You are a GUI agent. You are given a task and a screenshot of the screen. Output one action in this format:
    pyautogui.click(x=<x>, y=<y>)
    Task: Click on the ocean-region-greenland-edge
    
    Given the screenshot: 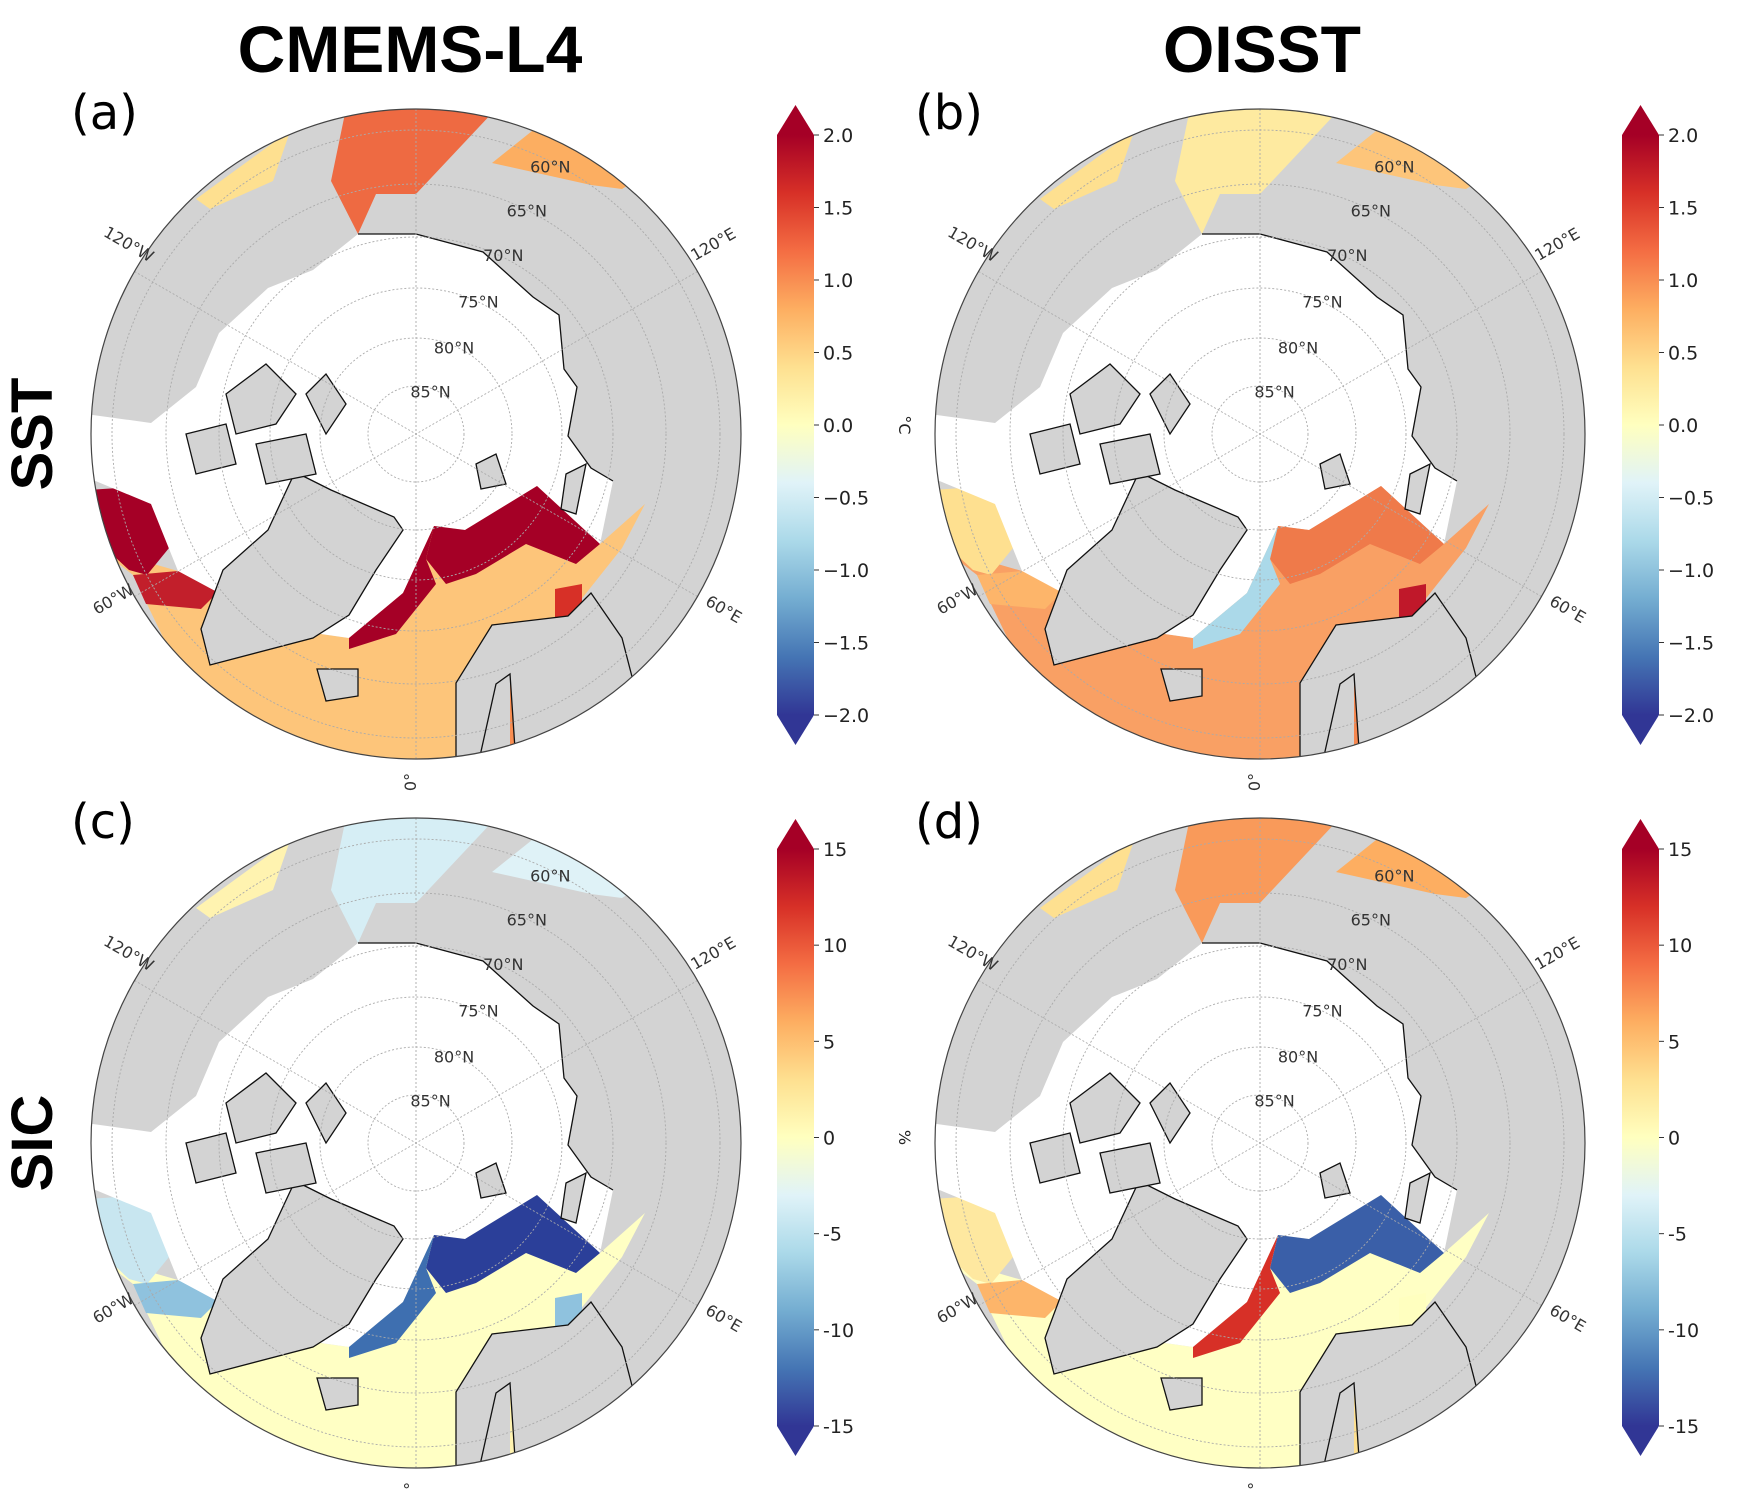 What is the action you would take?
    pyautogui.click(x=1236, y=1296)
    